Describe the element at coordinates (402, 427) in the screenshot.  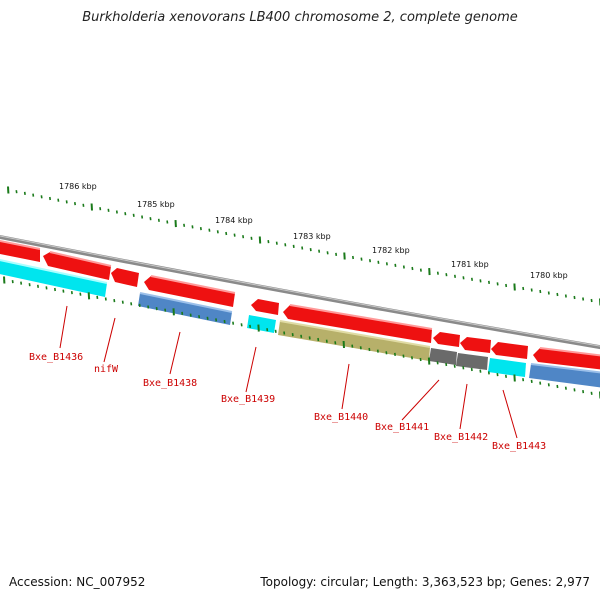
I see `gene-label: Bxe_B1441` at that location.